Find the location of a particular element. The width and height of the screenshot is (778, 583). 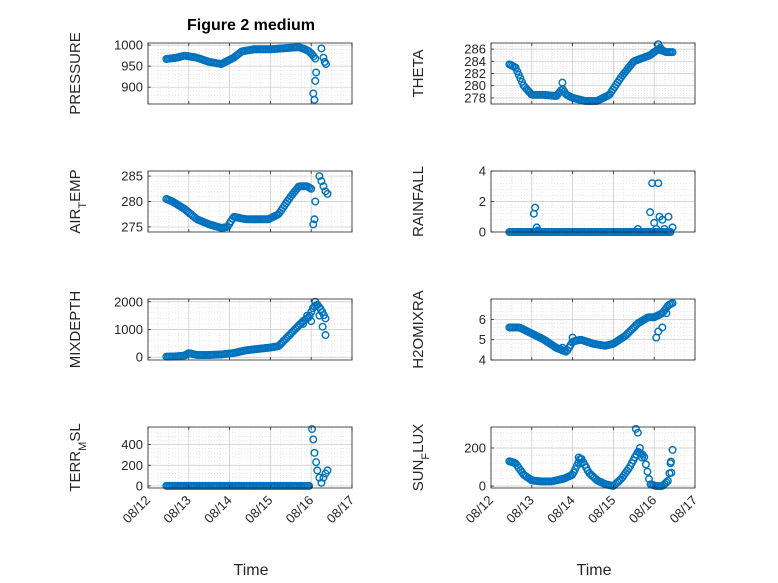

ytick-label: 285 is located at coordinates (132, 176).